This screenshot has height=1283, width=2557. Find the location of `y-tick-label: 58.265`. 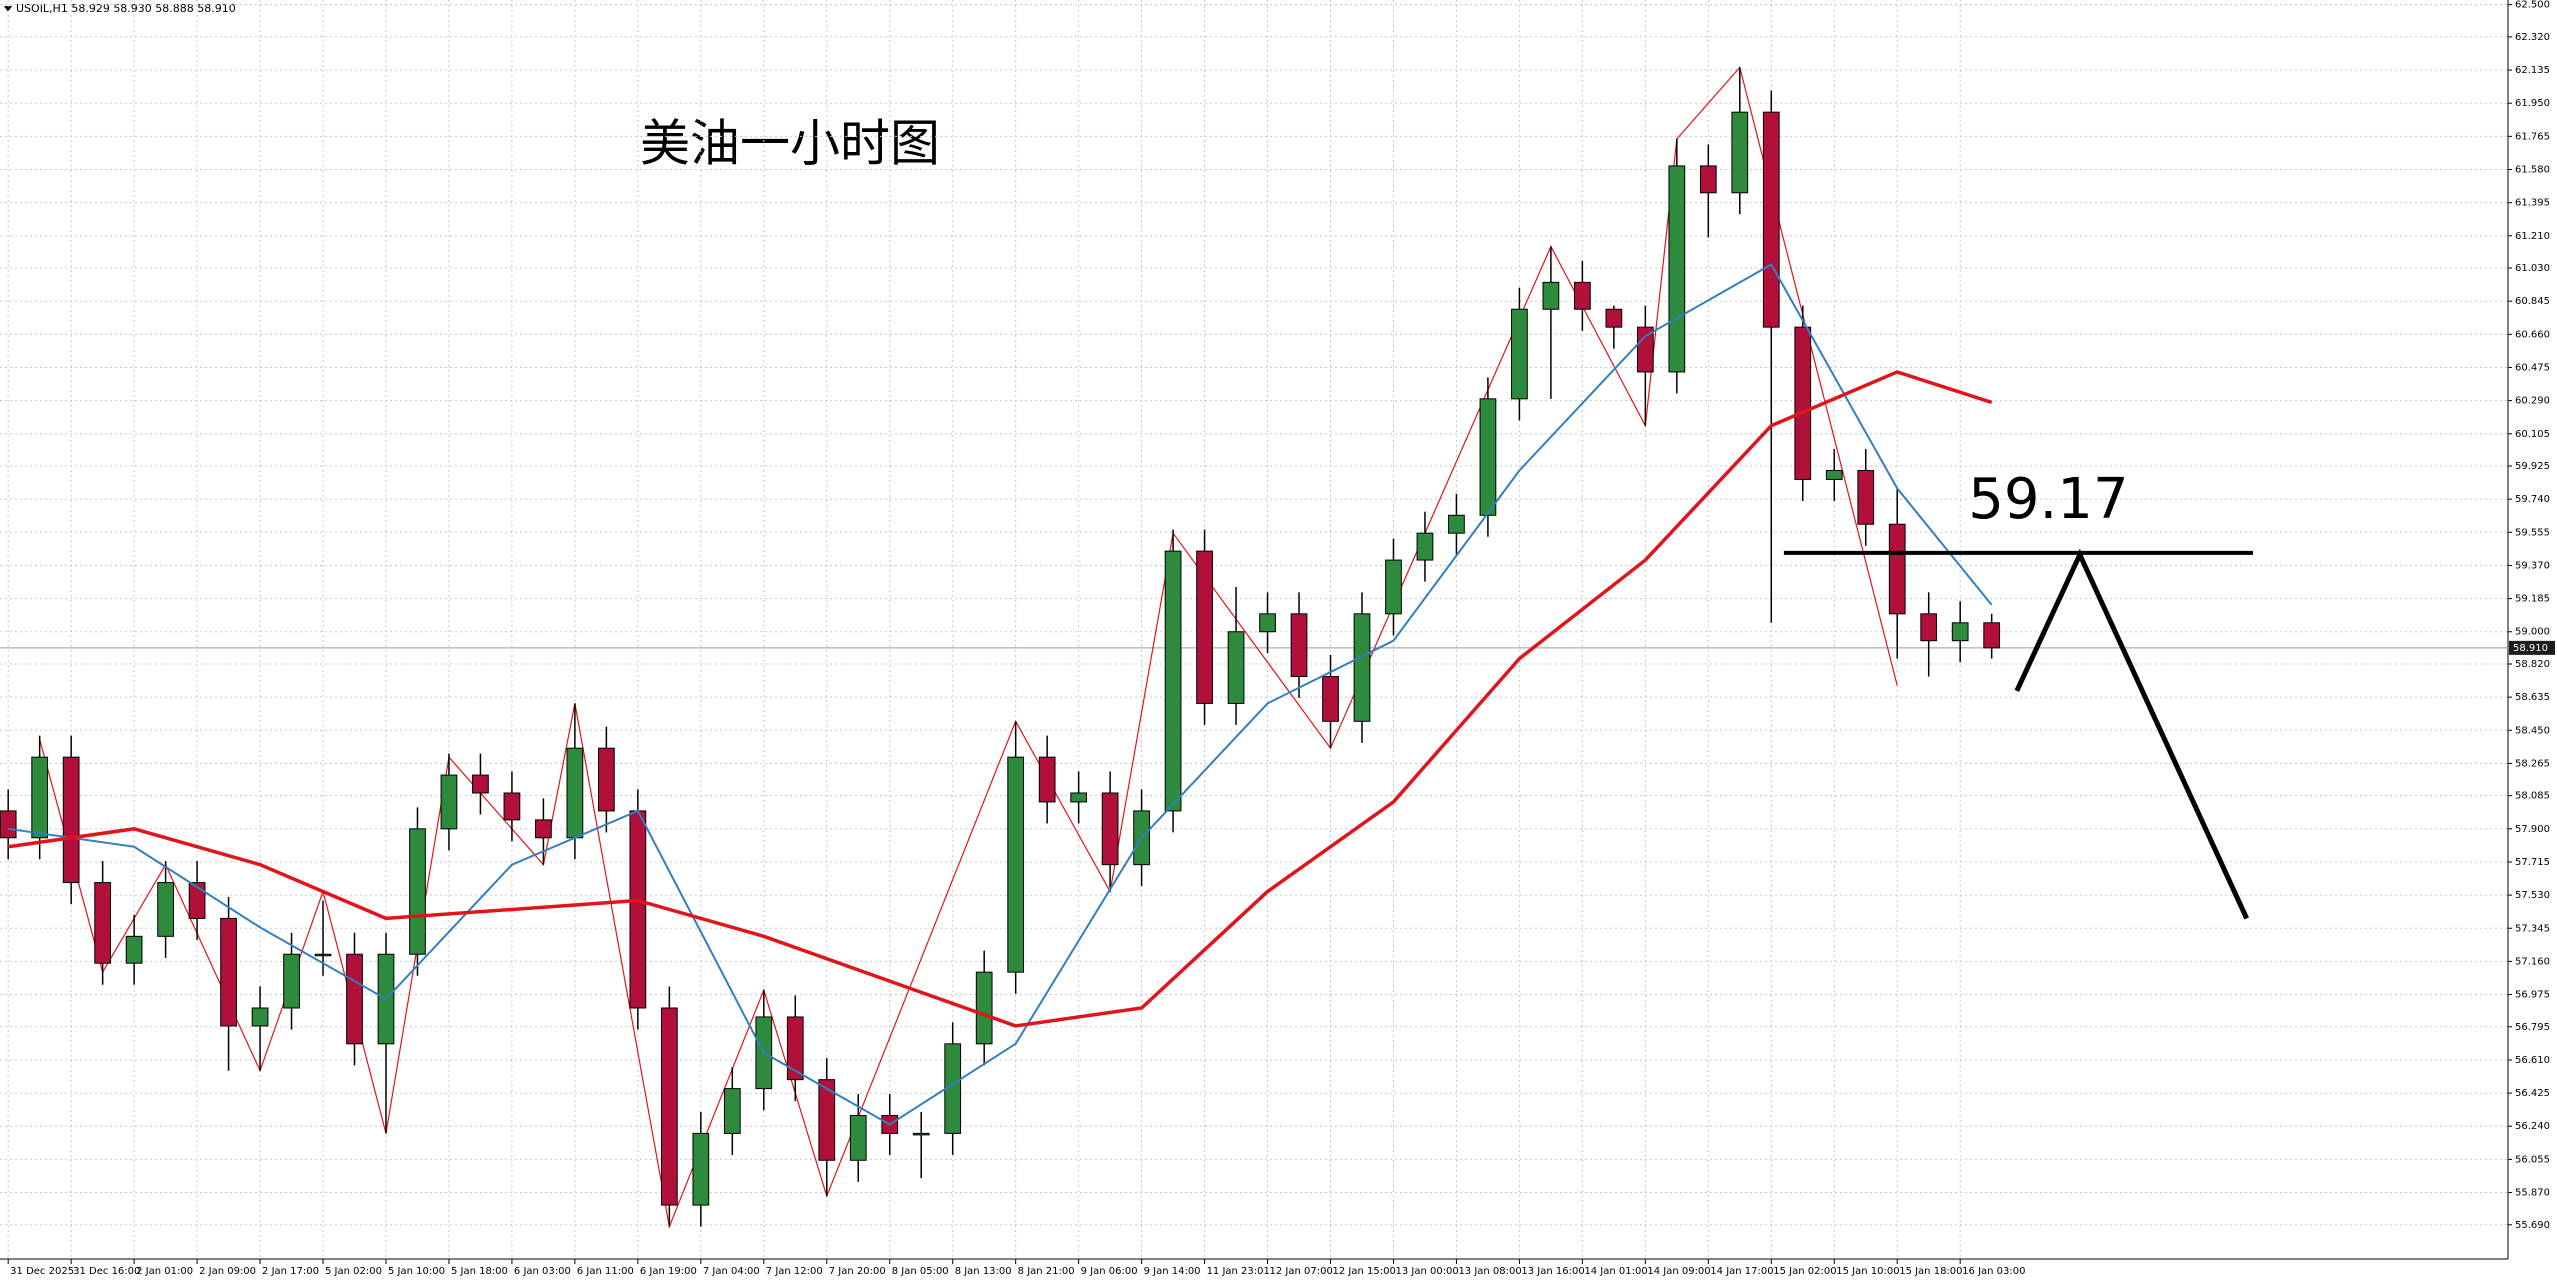

y-tick-label: 58.265 is located at coordinates (2532, 763).